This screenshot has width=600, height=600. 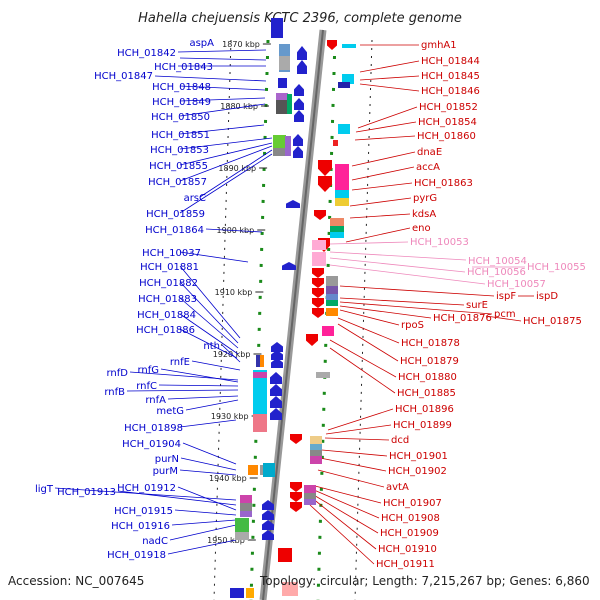 What do you see at coordinates (44, 489) in the screenshot?
I see `gene-label-ligT: ligT` at bounding box center [44, 489].